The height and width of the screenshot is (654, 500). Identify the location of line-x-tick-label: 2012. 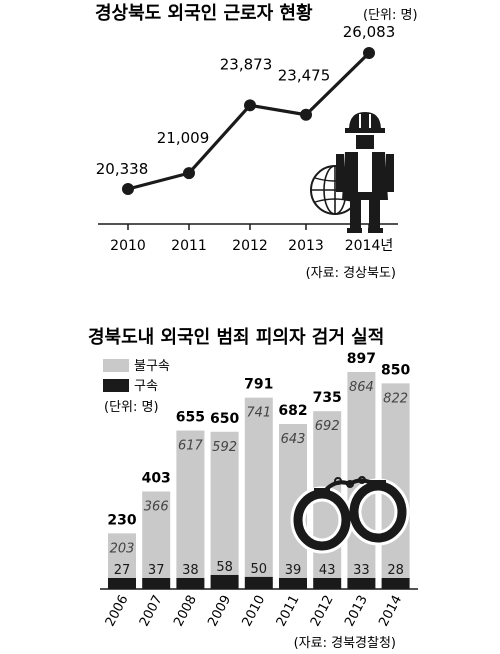
(250, 246).